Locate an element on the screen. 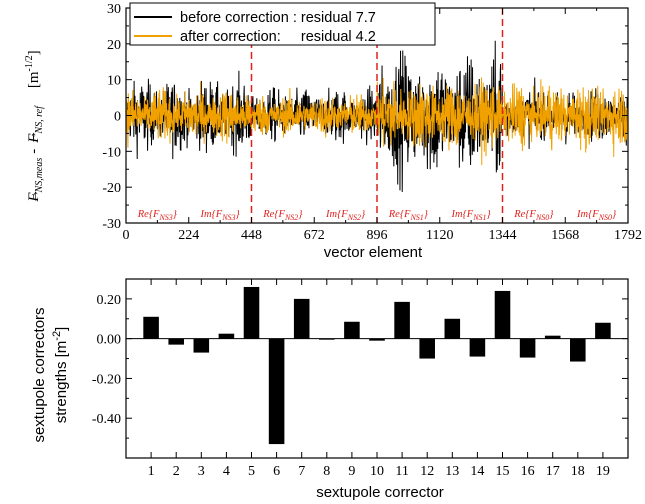 This screenshot has height=504, width=645. x-tick-label: 896 is located at coordinates (377, 235).